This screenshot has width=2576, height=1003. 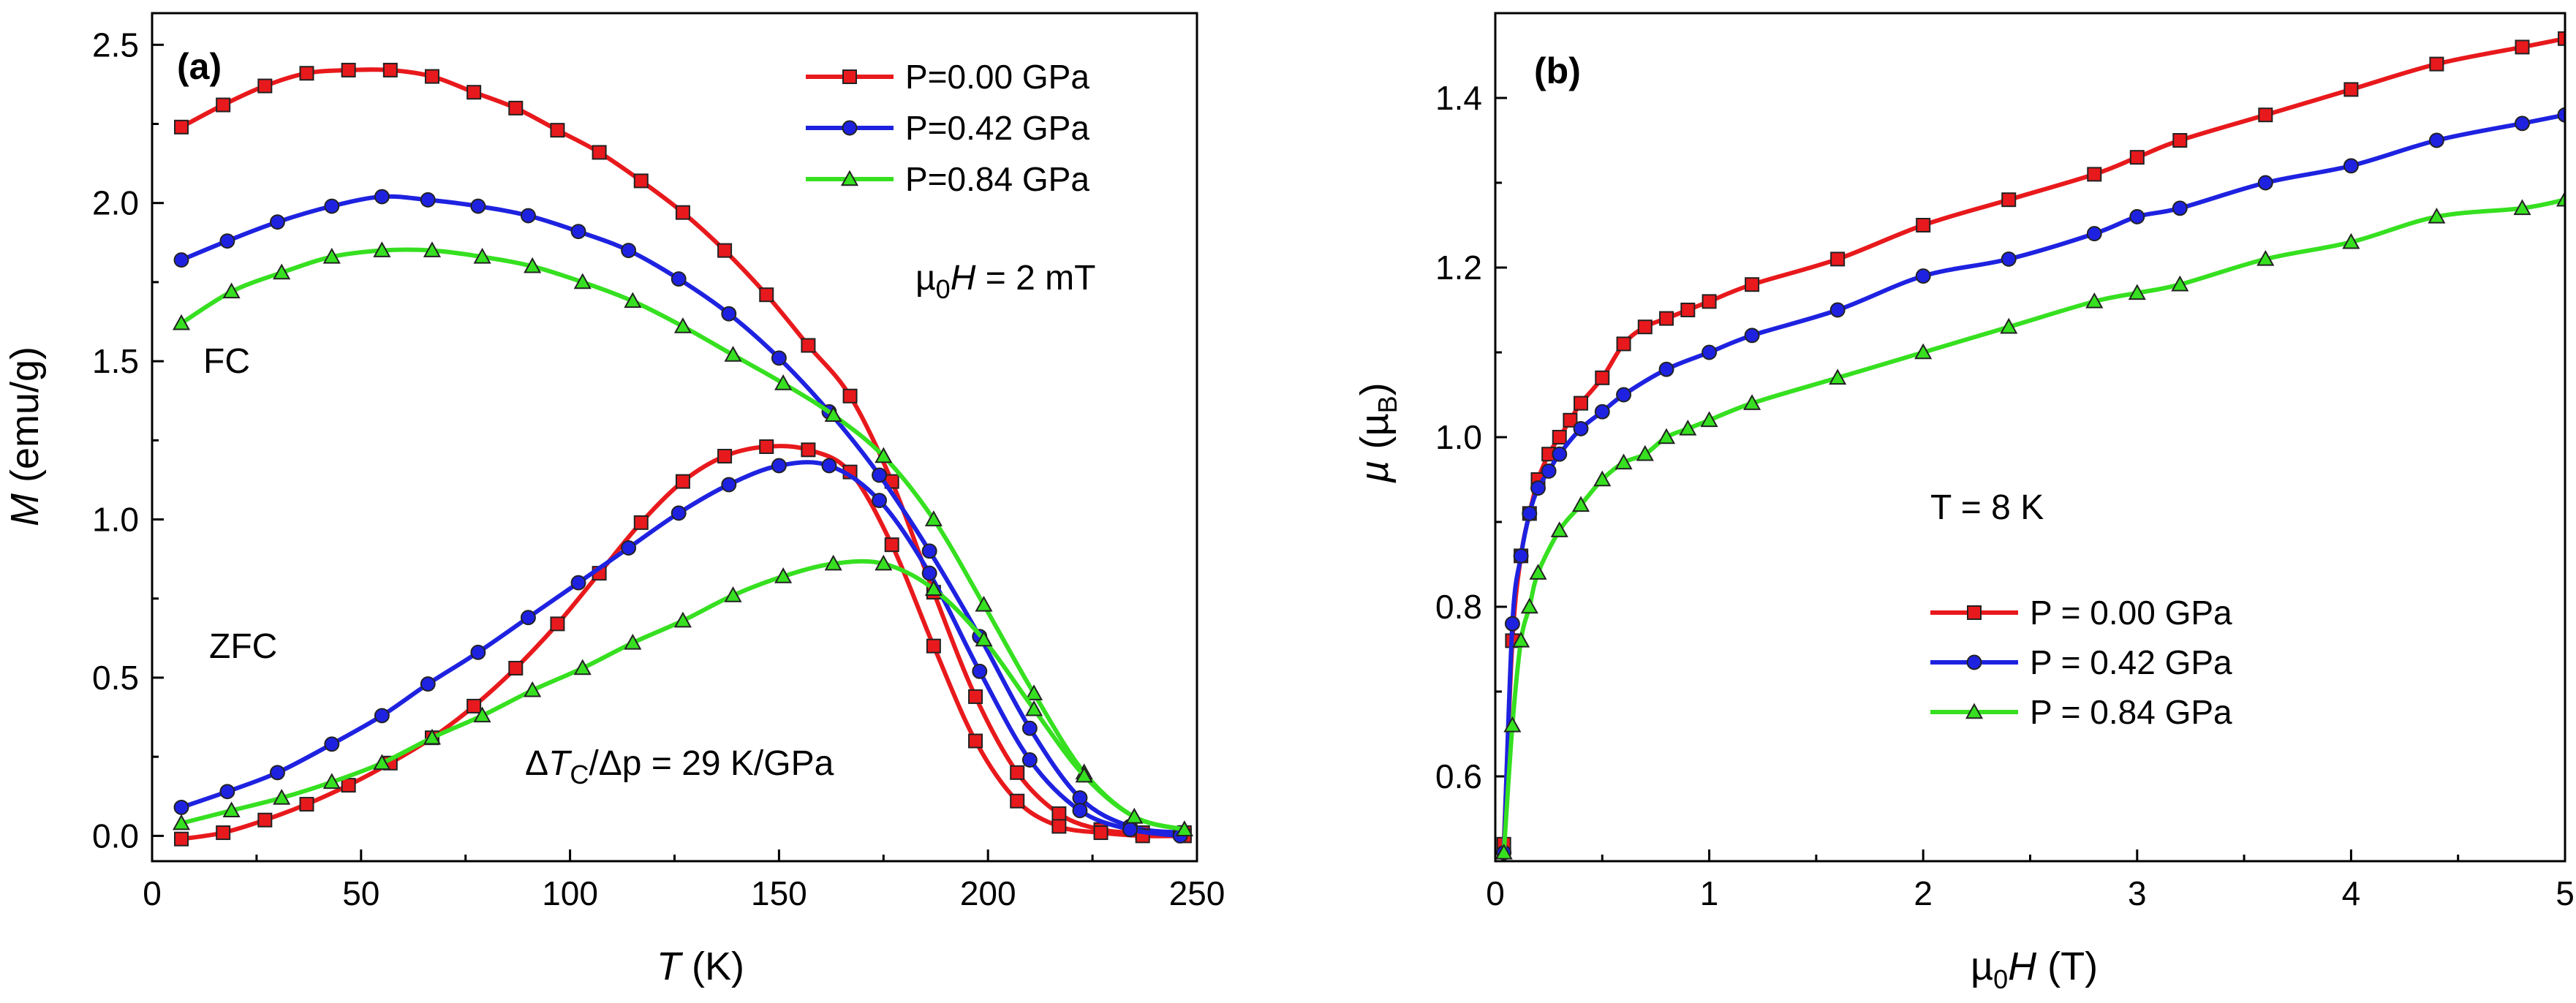 I want to click on y-tick-label: 1.5, so click(x=115, y=361).